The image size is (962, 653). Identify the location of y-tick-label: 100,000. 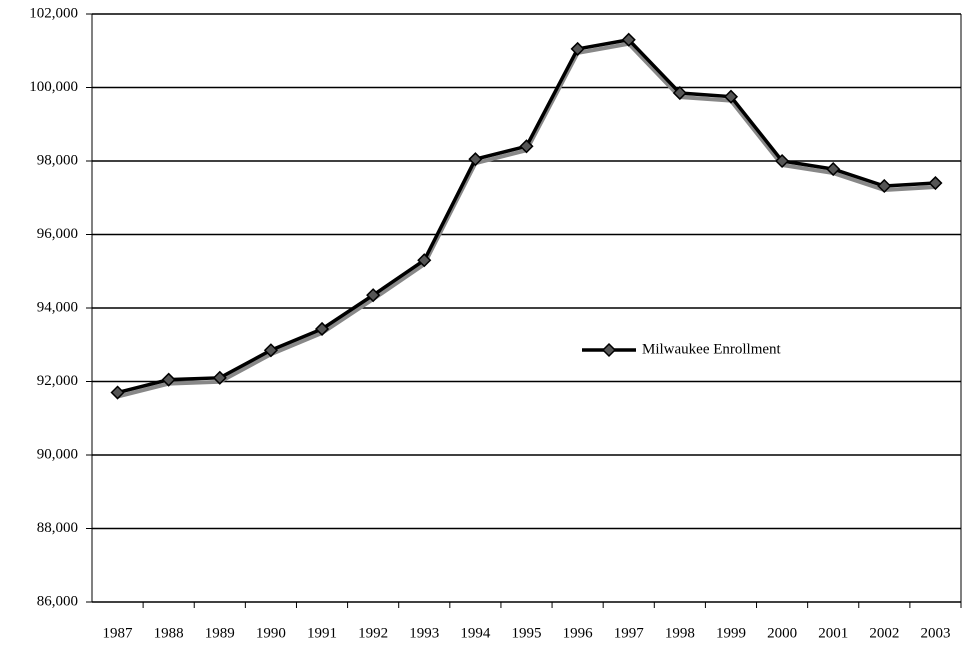
(53, 87).